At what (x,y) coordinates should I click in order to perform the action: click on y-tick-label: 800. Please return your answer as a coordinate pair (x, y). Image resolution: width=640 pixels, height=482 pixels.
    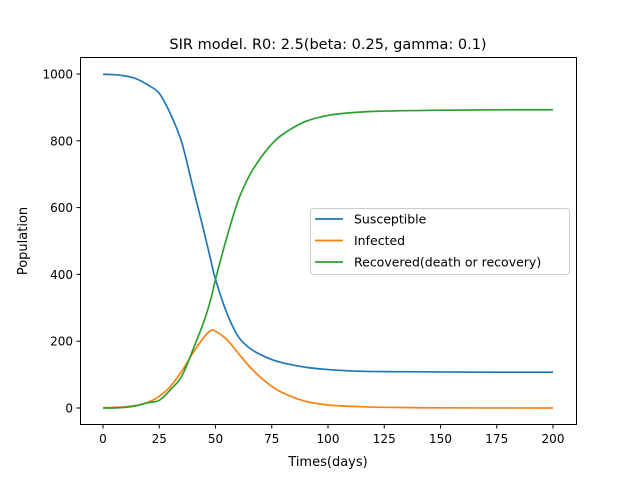
    Looking at the image, I should click on (61, 141).